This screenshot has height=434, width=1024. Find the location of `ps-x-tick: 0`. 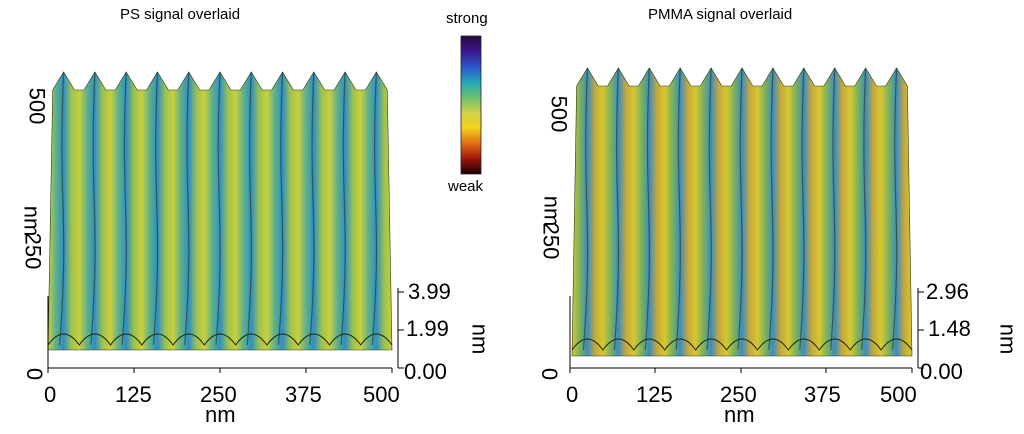

ps-x-tick: 0 is located at coordinates (50, 394).